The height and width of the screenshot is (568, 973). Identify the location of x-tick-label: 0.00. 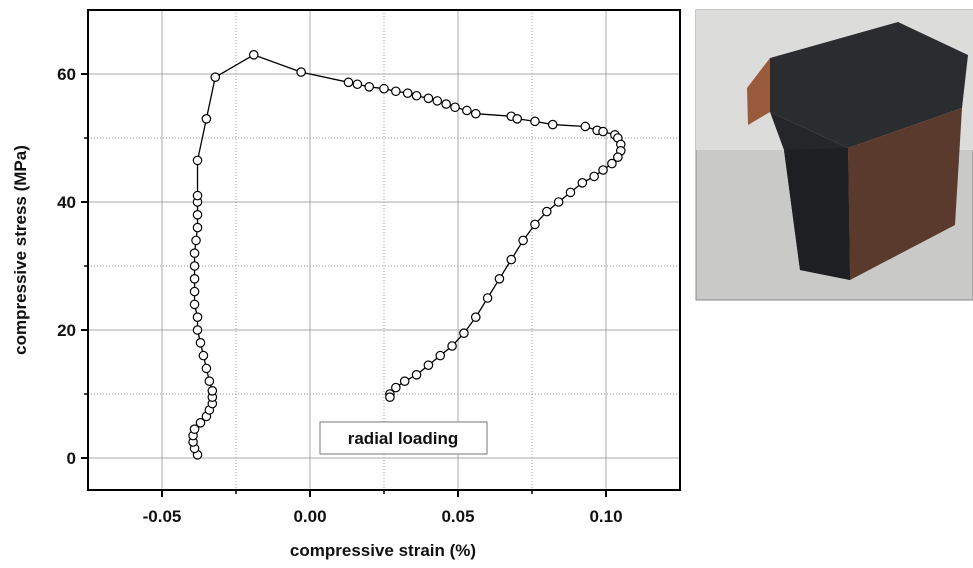
(309, 516).